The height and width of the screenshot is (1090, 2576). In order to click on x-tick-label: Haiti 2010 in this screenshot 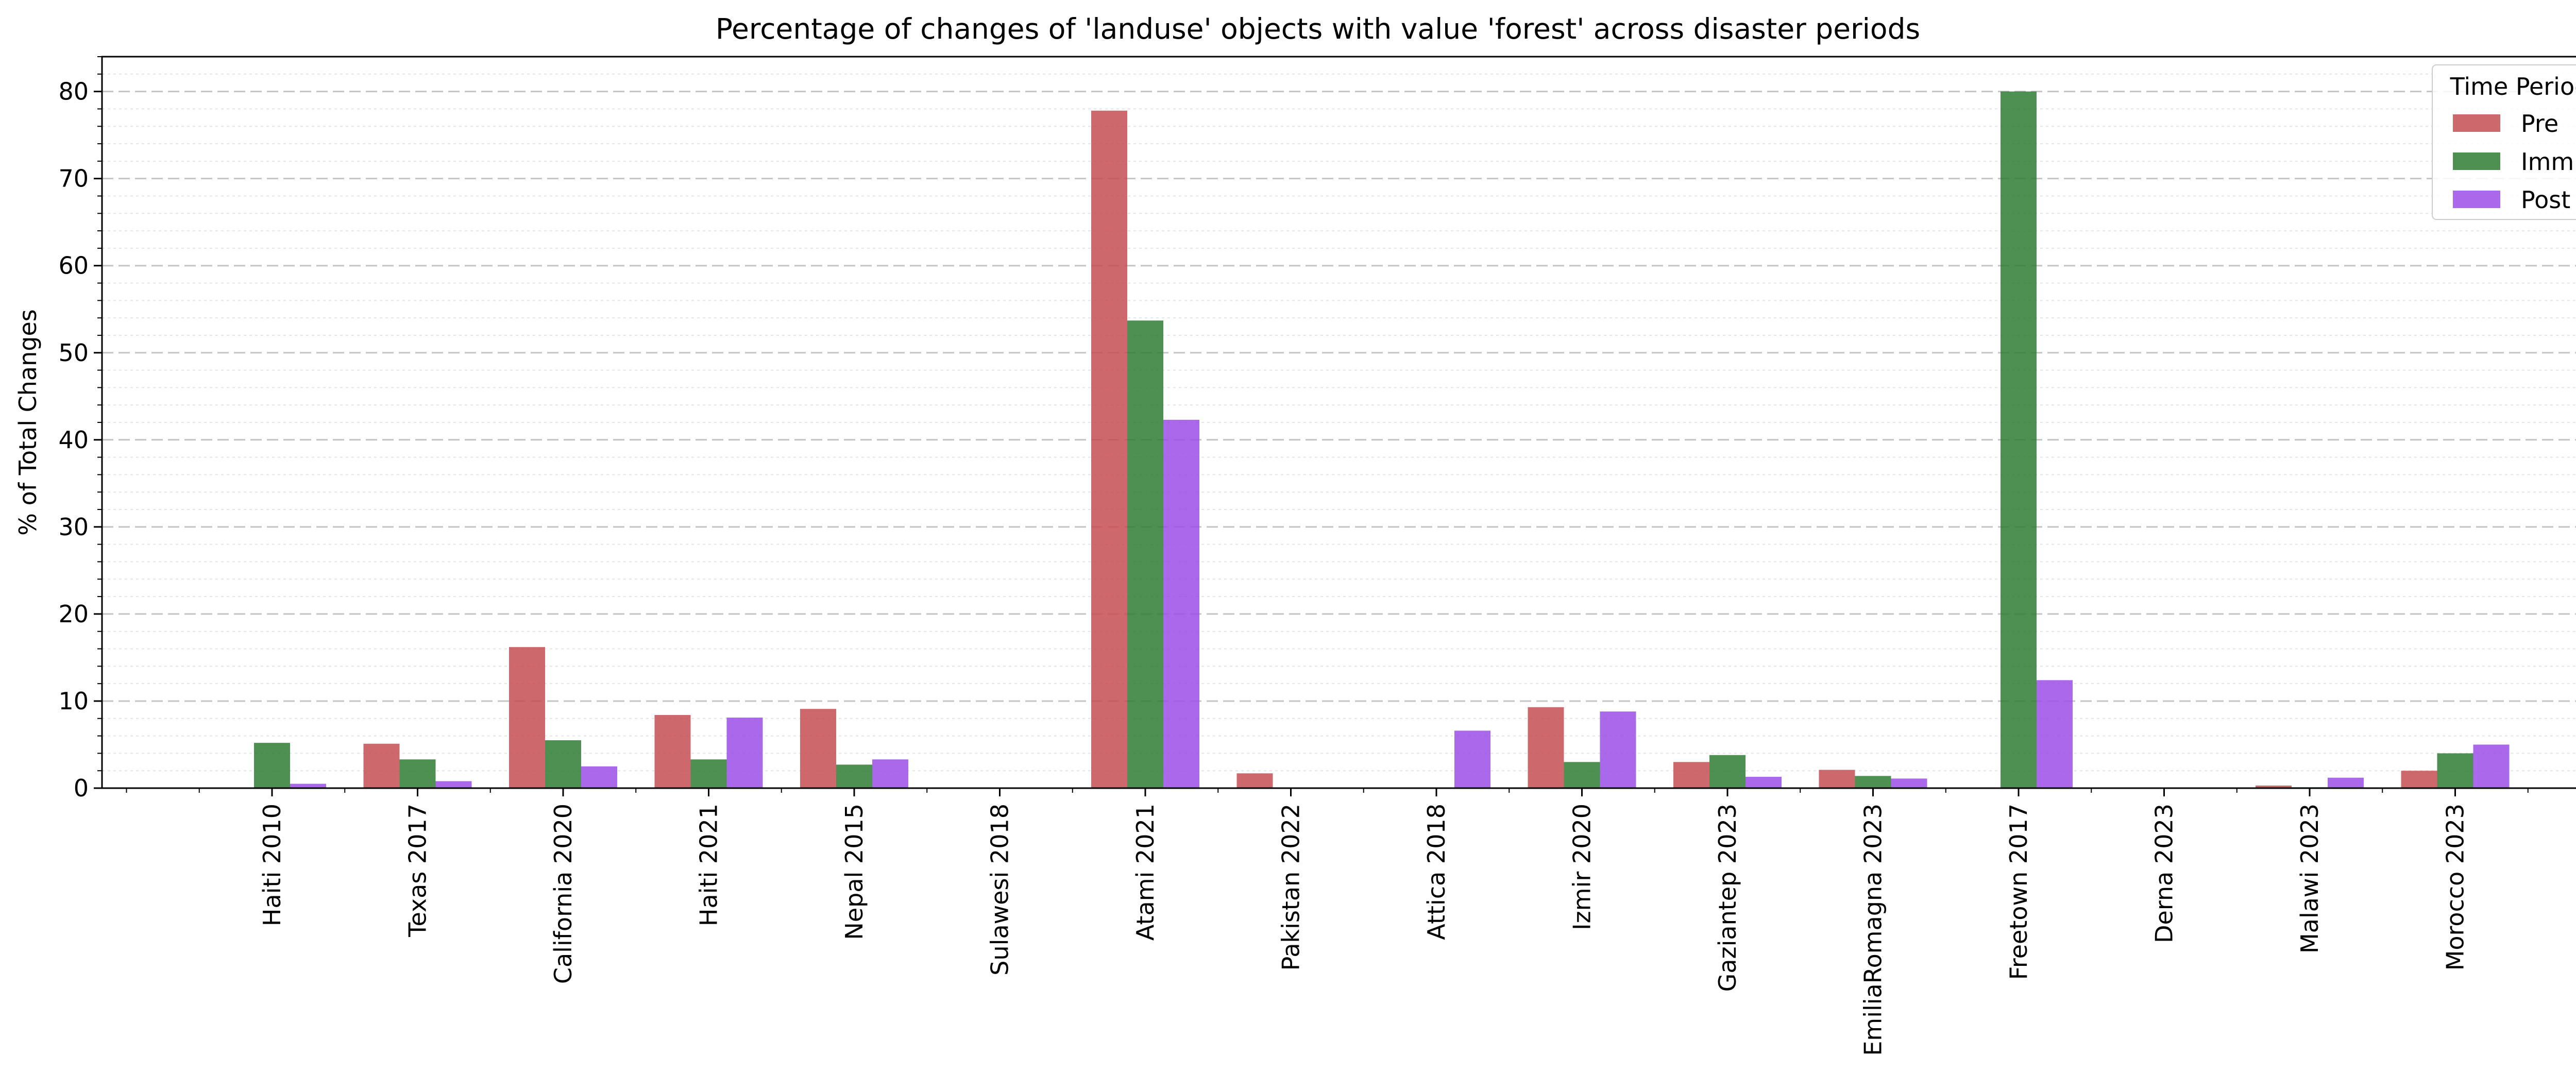, I will do `click(272, 865)`.